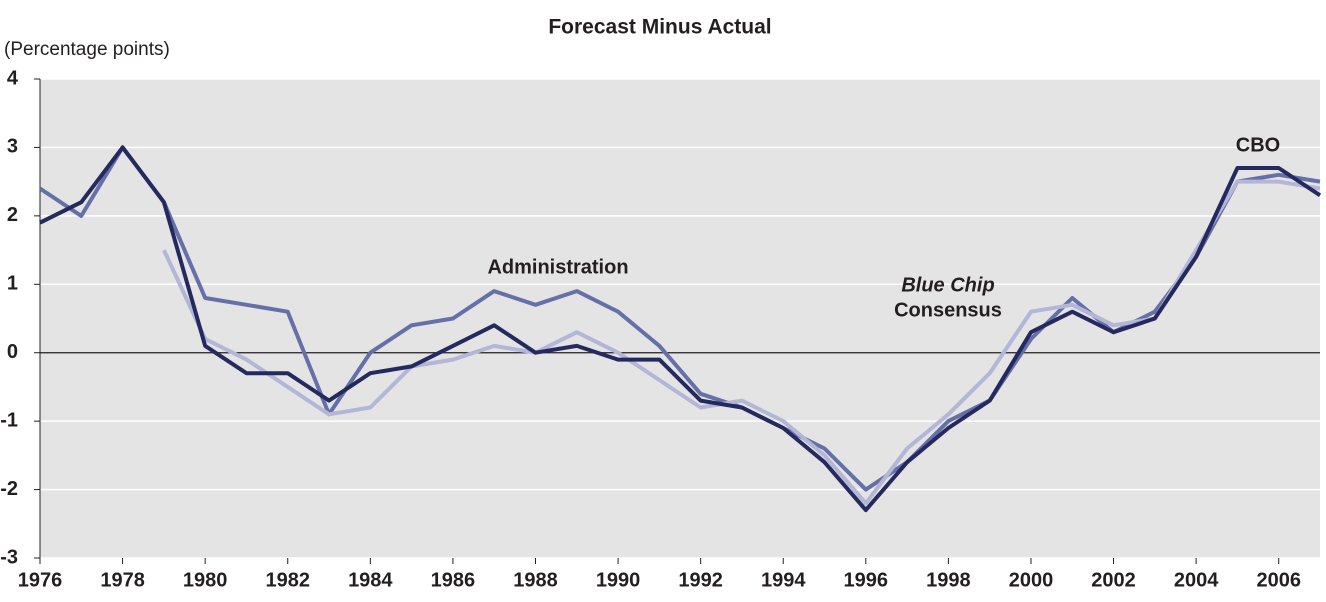 Image resolution: width=1326 pixels, height=602 pixels. I want to click on annotation: CBO, so click(1258, 145).